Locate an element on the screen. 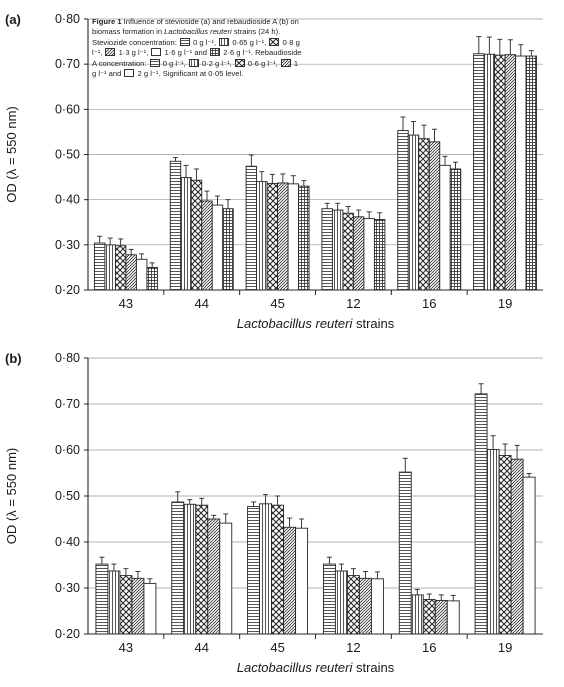 Image resolution: width=564 pixels, height=687 pixels. legend-label: 2 g l⁻¹. is located at coordinates (149, 74).